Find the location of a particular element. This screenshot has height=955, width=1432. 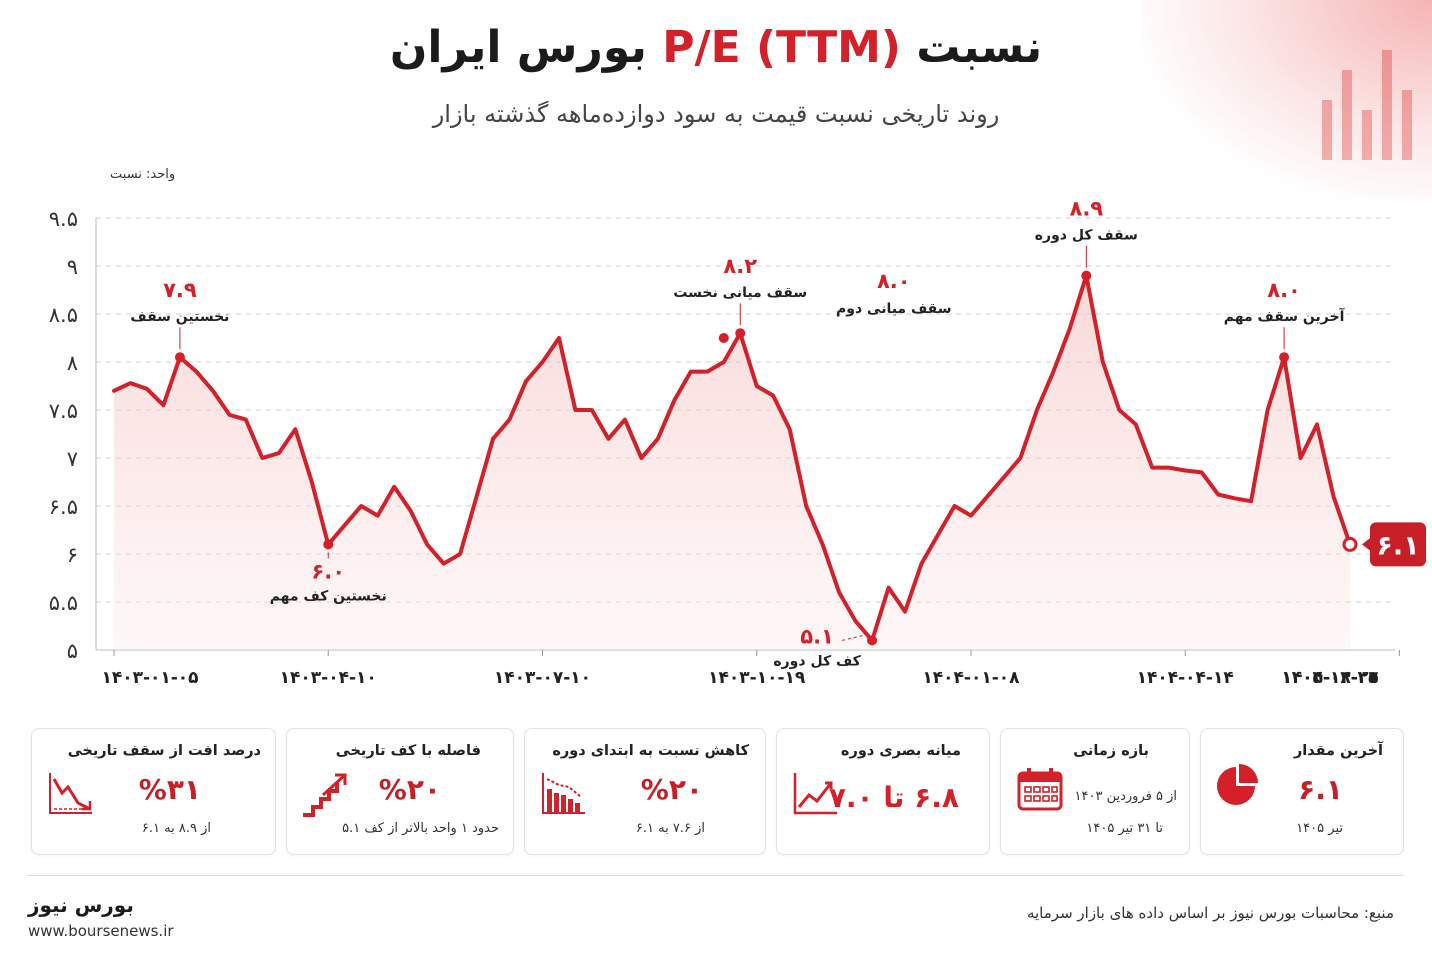

annotation-desc: آخرین سقف مهم is located at coordinates (1285, 316).